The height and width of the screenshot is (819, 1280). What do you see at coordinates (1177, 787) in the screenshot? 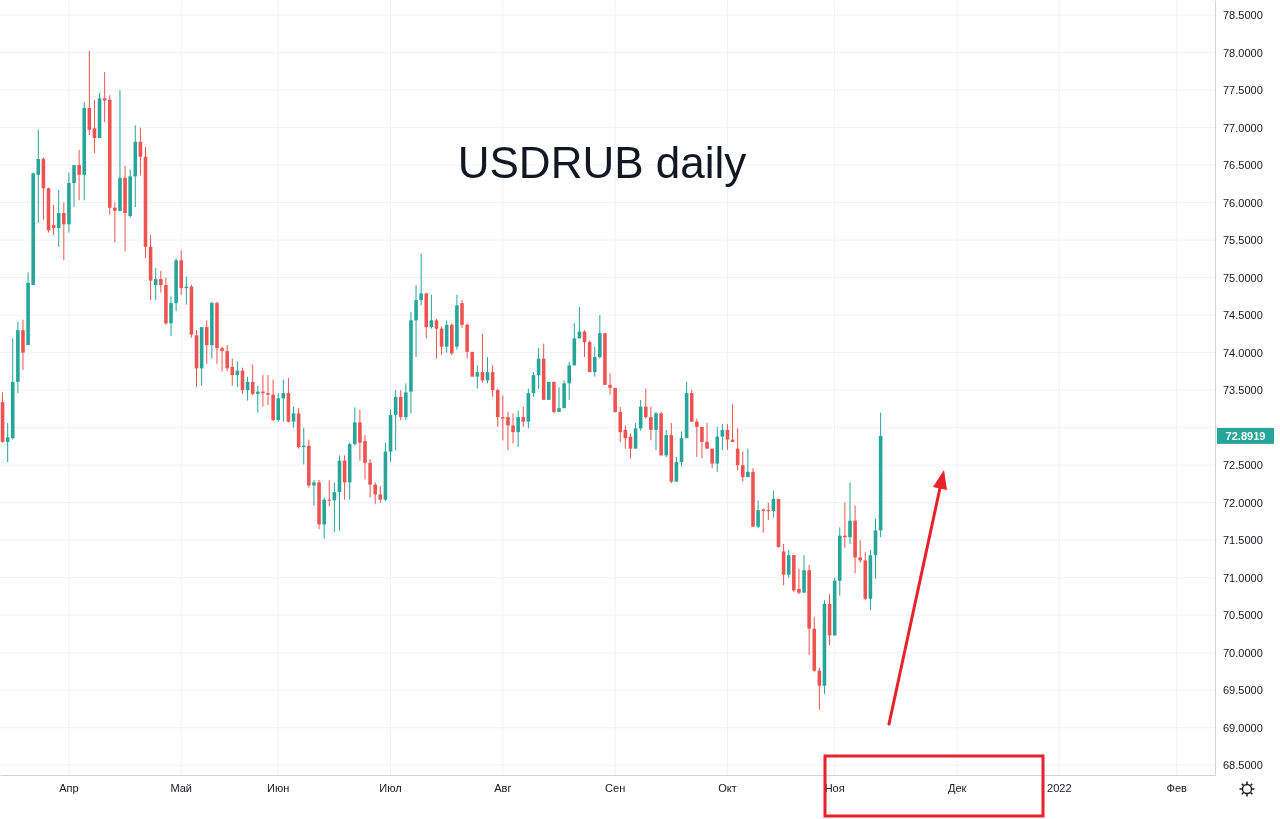
I see `x-tick-label: Фев` at bounding box center [1177, 787].